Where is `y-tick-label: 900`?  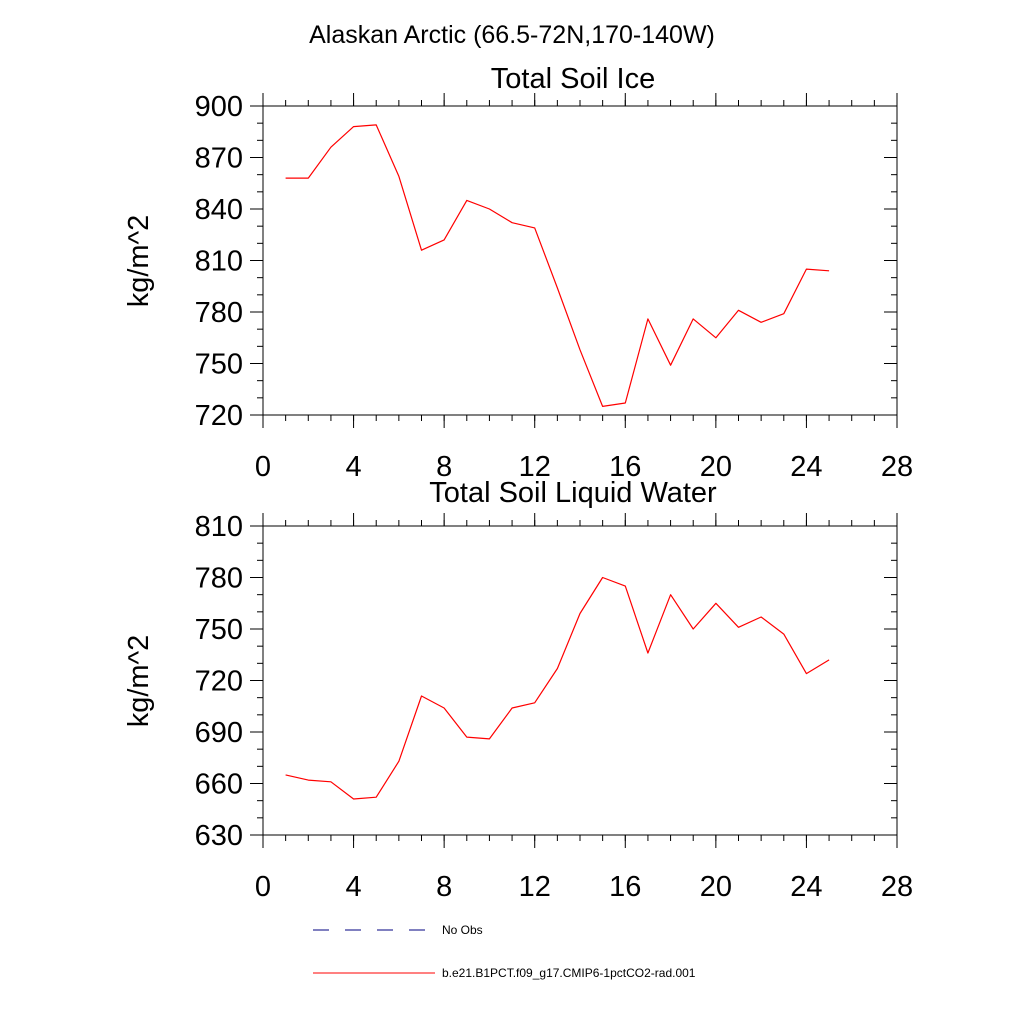 y-tick-label: 900 is located at coordinates (219, 107).